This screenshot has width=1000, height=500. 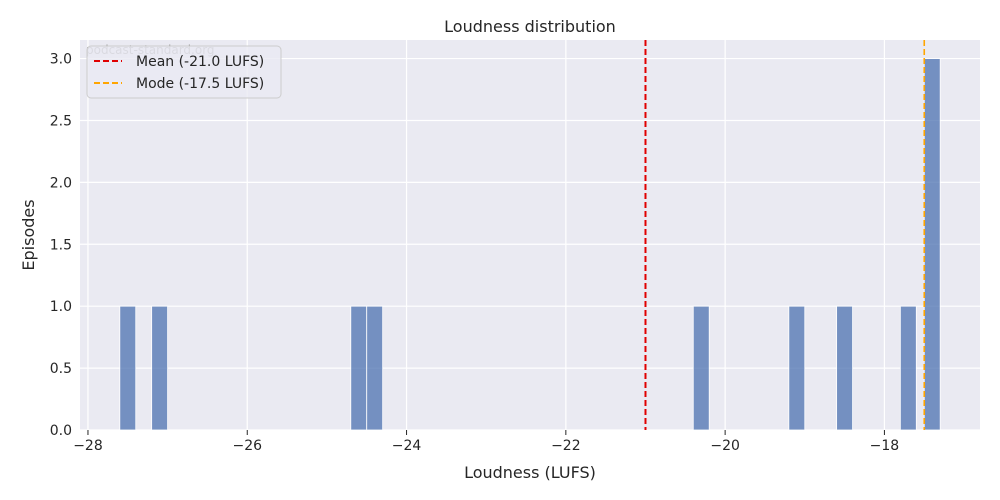 I want to click on legend-box, so click(x=184, y=72).